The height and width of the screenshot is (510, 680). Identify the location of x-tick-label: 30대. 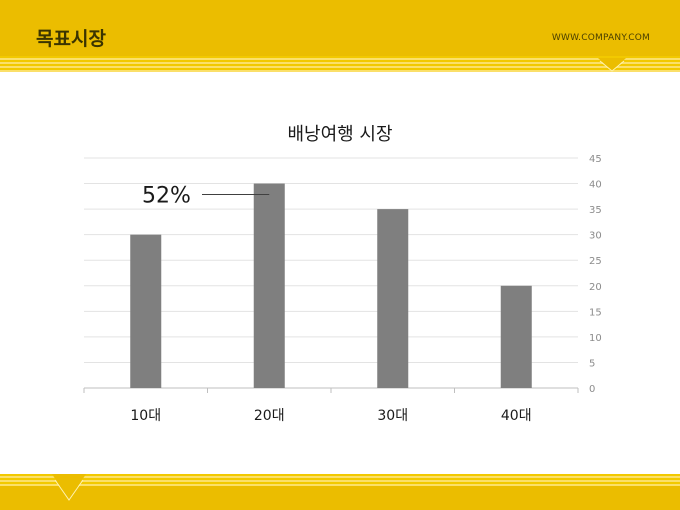
(392, 416).